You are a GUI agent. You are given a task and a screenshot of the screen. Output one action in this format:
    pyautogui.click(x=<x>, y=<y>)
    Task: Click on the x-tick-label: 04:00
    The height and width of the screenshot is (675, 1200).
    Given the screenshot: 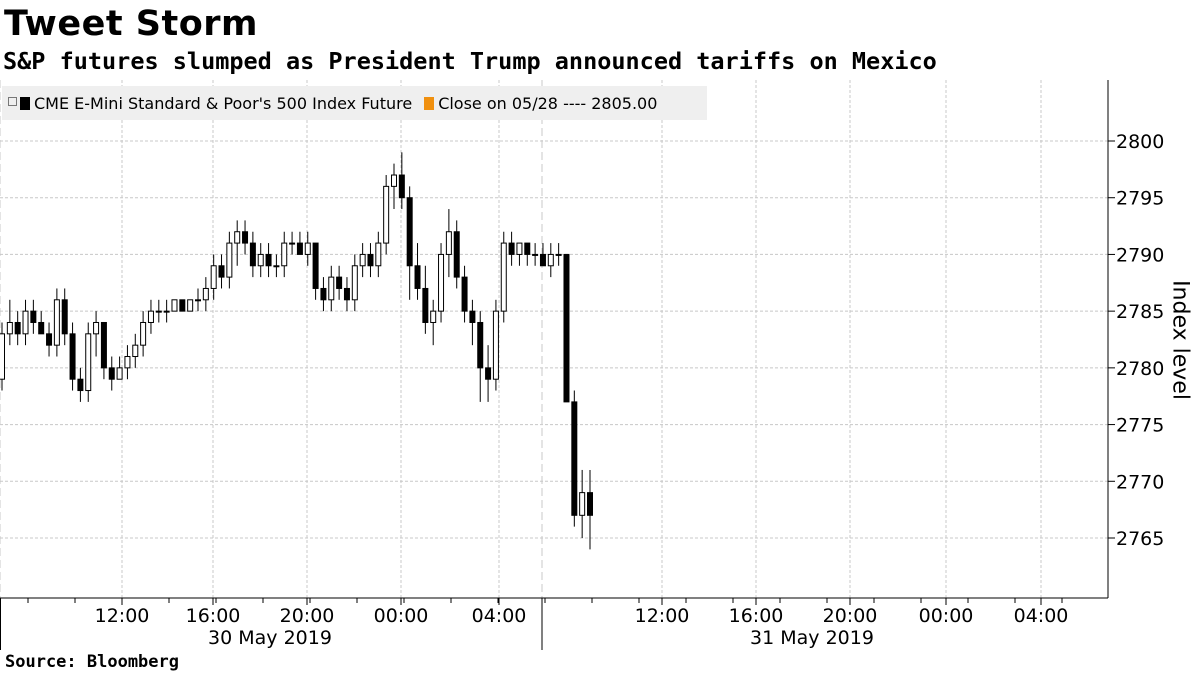 What is the action you would take?
    pyautogui.click(x=499, y=616)
    